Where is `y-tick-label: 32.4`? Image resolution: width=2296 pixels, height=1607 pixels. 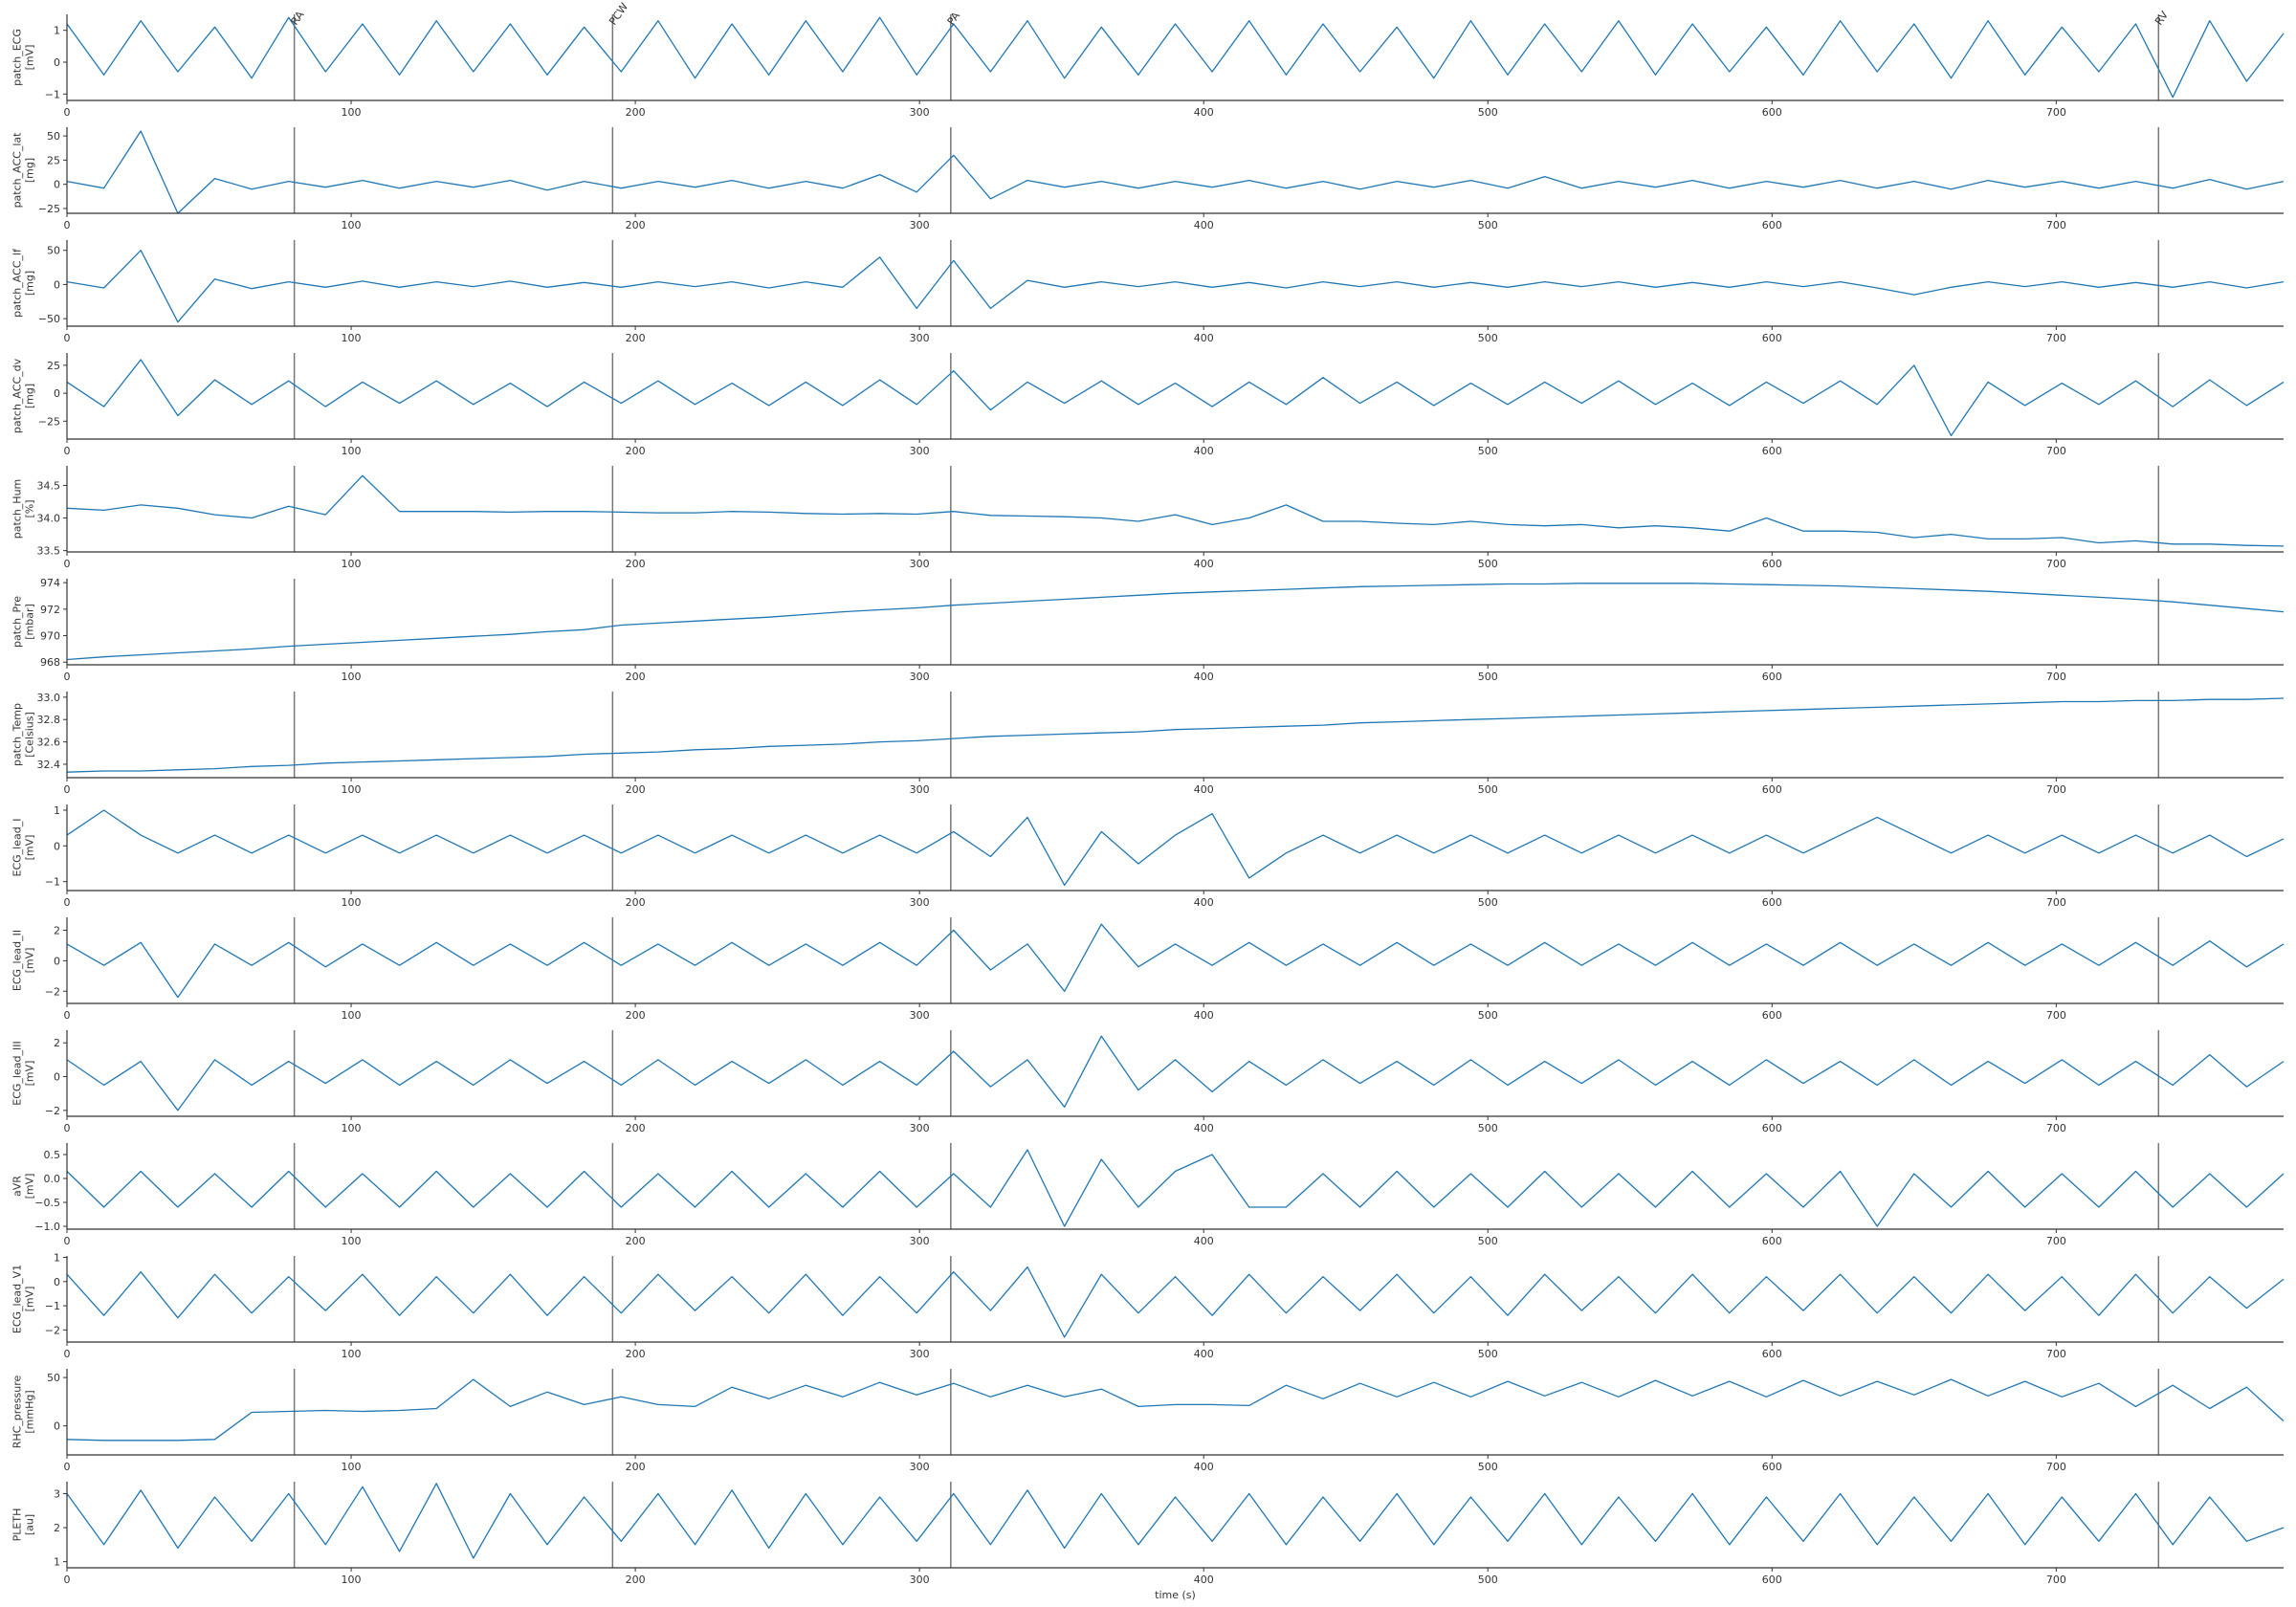 y-tick-label: 32.4 is located at coordinates (49, 765).